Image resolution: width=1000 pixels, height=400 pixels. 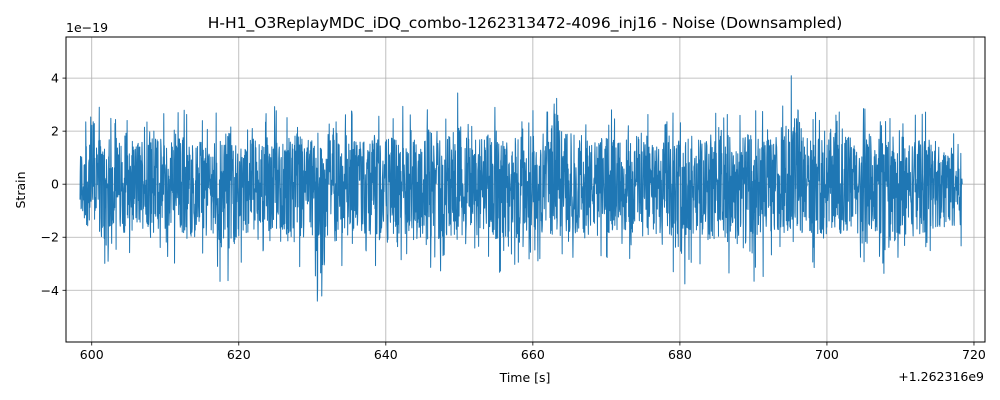 I want to click on x-tick-label: 660, so click(x=533, y=354).